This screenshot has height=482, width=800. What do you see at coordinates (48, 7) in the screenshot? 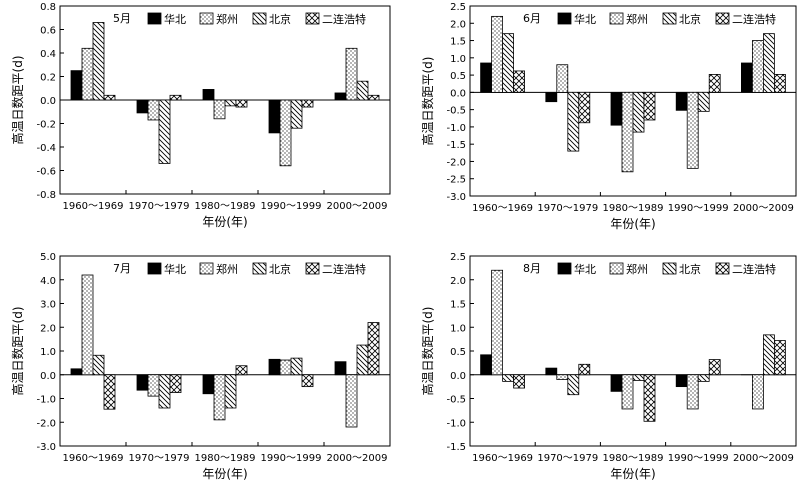
I see `y-tick-label: 0.8` at bounding box center [48, 7].